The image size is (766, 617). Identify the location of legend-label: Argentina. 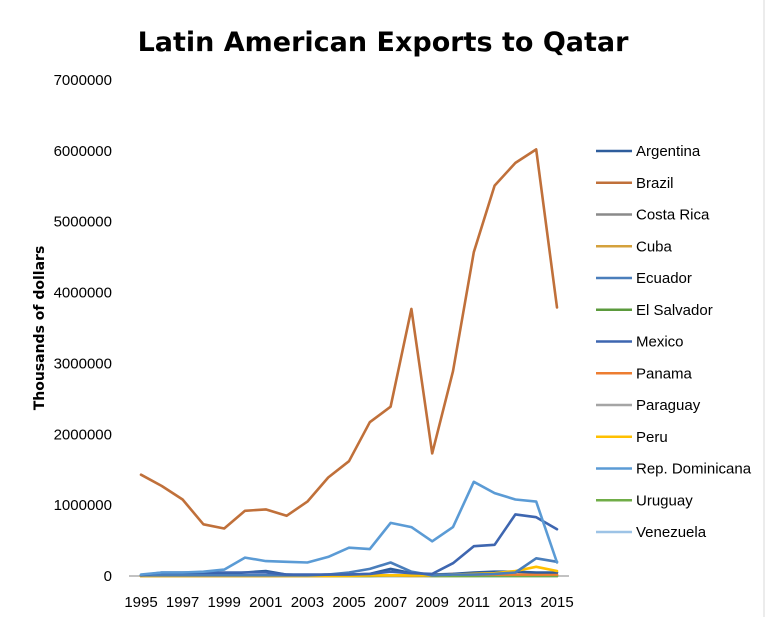
(668, 151).